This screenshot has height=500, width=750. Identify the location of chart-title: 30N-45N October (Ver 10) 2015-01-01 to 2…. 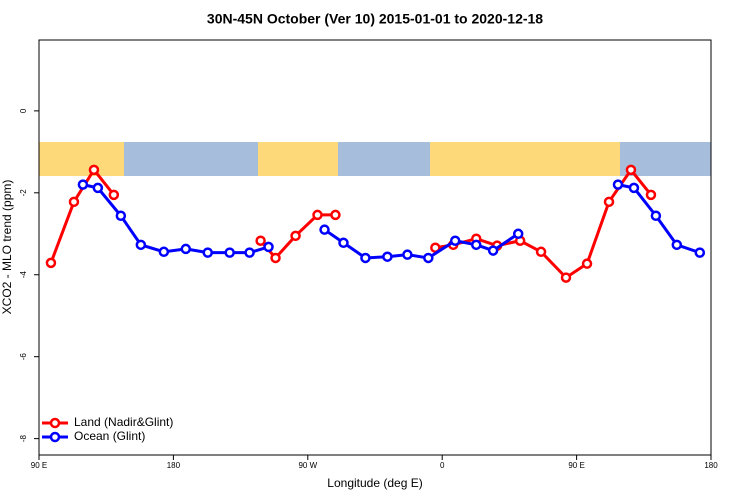
(375, 19).